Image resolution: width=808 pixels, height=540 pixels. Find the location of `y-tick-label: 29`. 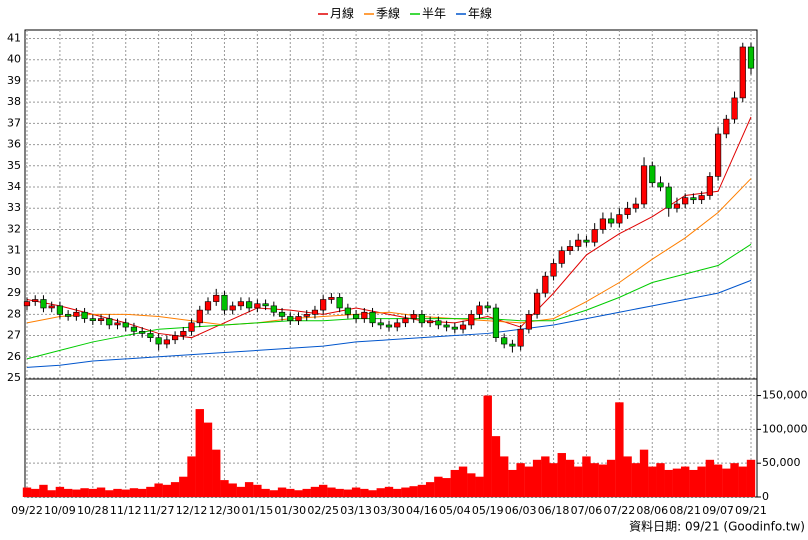

y-tick-label: 29 is located at coordinates (14, 292).